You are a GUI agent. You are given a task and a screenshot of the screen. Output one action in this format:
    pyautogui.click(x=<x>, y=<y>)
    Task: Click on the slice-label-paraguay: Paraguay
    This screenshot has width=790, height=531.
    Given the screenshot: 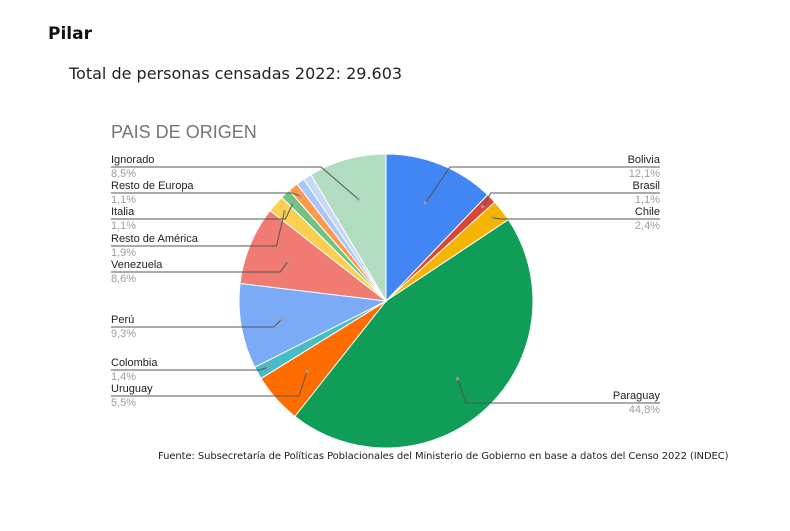 What is the action you would take?
    pyautogui.click(x=637, y=396)
    